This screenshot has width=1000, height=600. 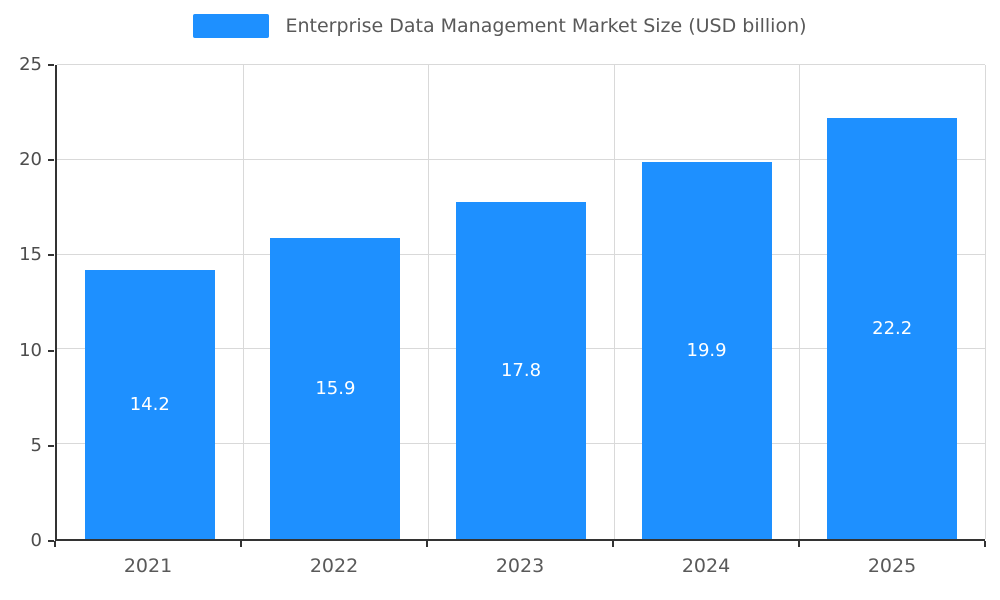 I want to click on bar: 19.9, so click(x=706, y=350).